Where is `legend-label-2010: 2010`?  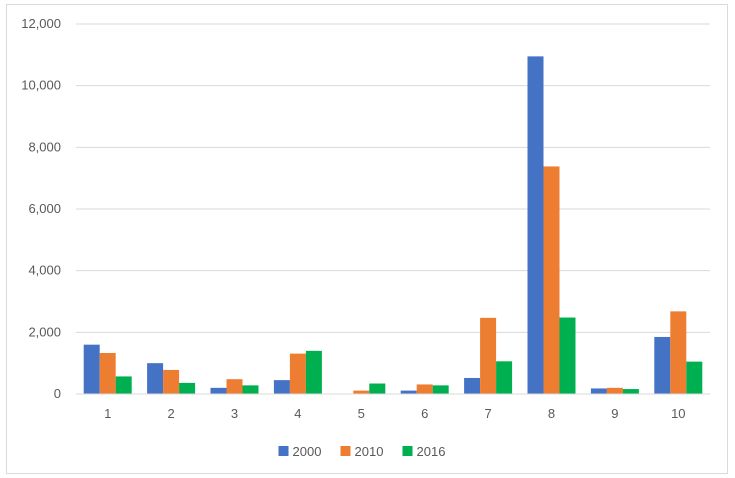
legend-label-2010: 2010 is located at coordinates (369, 451).